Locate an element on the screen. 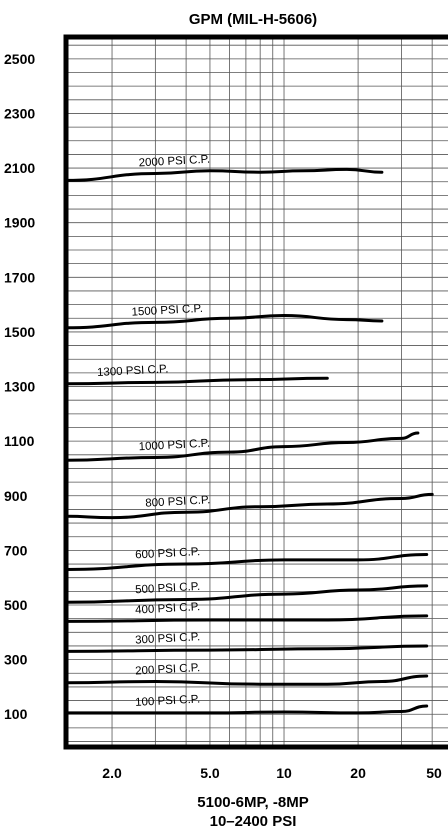  y-tick-label: 2500 is located at coordinates (19, 59).